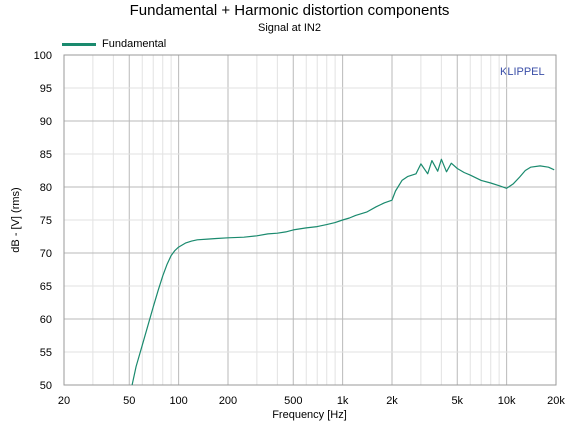 The width and height of the screenshot is (579, 434). I want to click on x-tick-label: 200, so click(228, 401).